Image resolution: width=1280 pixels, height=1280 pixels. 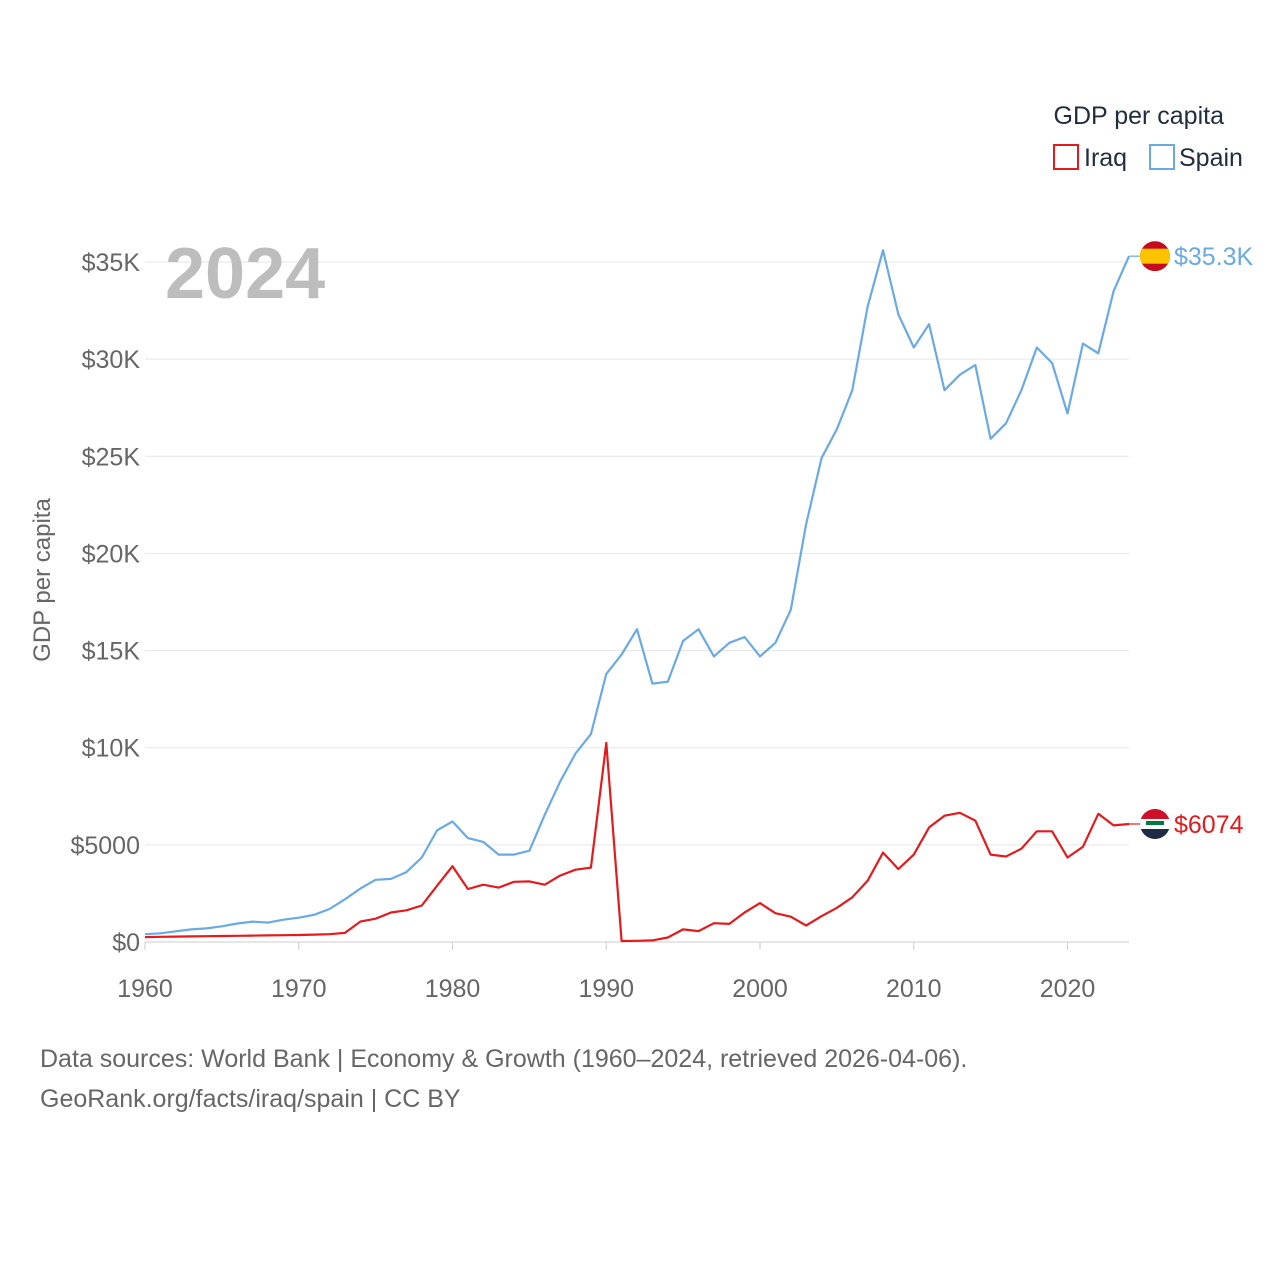 I want to click on source-link: GeoRank.org/facts/iraq/spain | CC BY, so click(x=250, y=1099).